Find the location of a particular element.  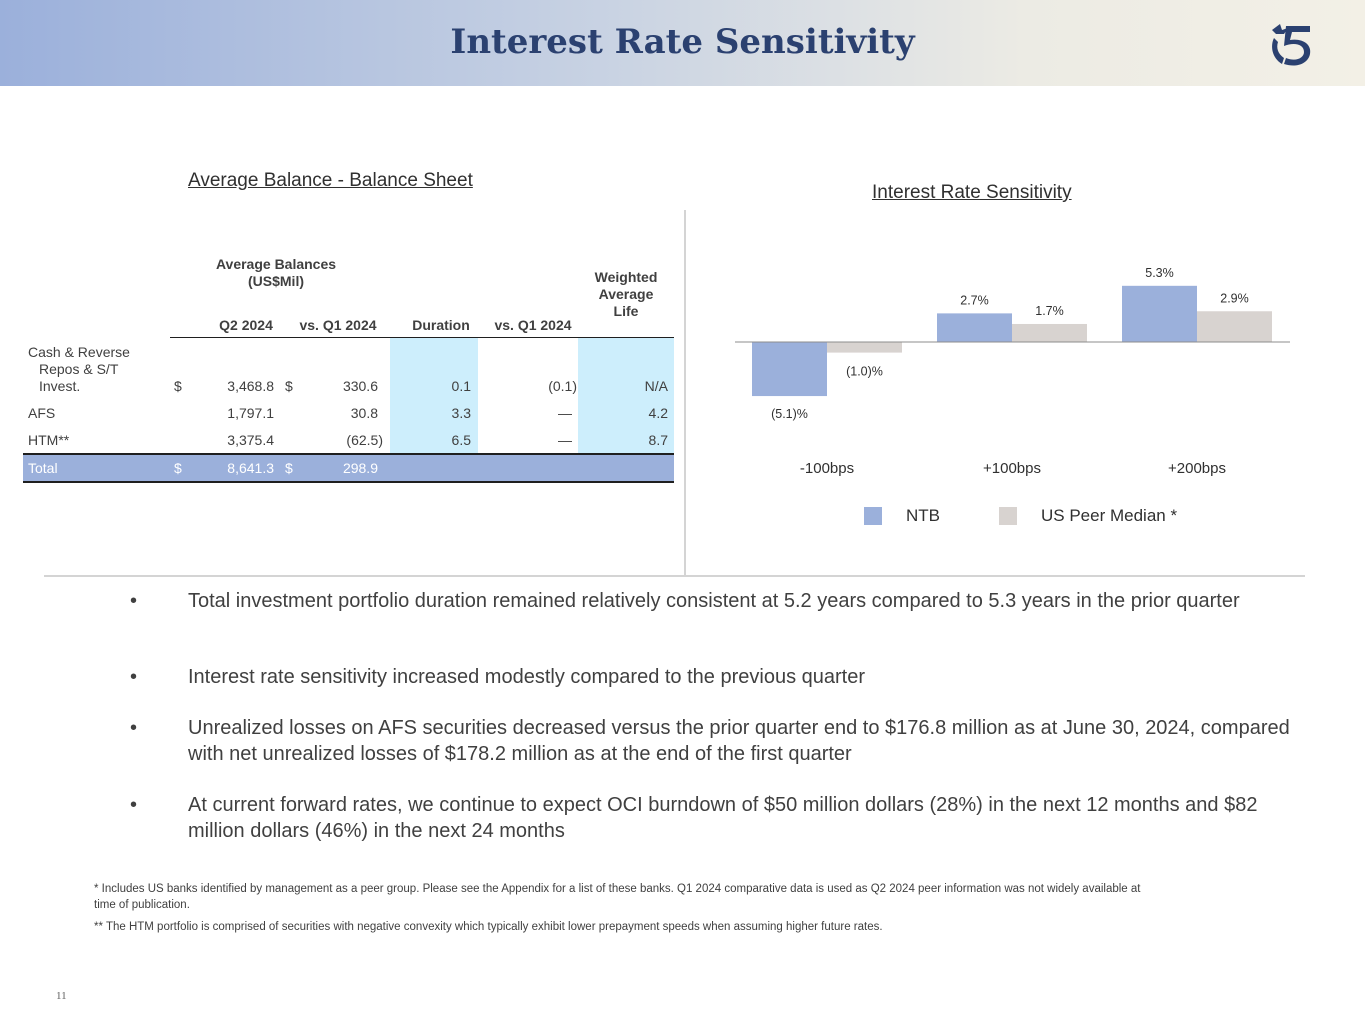

wal-column-shade is located at coordinates (626, 395).